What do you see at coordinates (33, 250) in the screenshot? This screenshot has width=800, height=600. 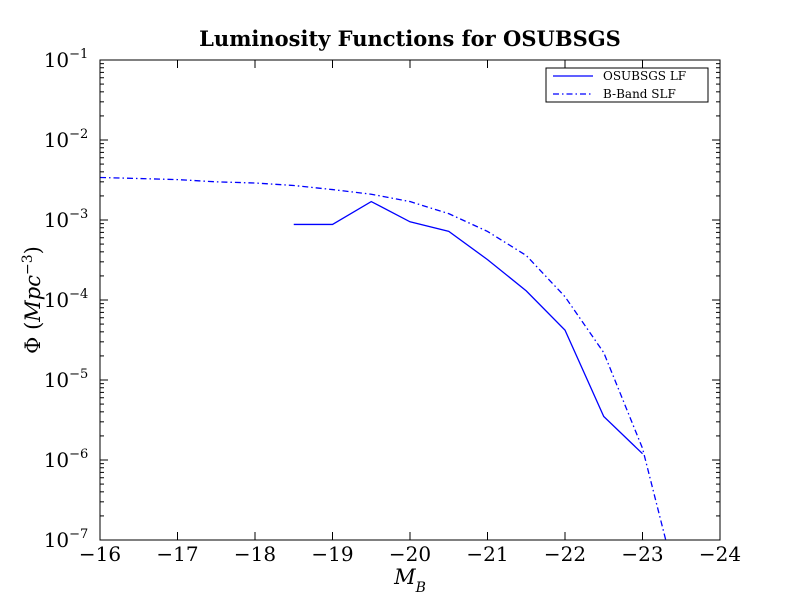 I see `y-axis-label-suffix: )` at bounding box center [33, 250].